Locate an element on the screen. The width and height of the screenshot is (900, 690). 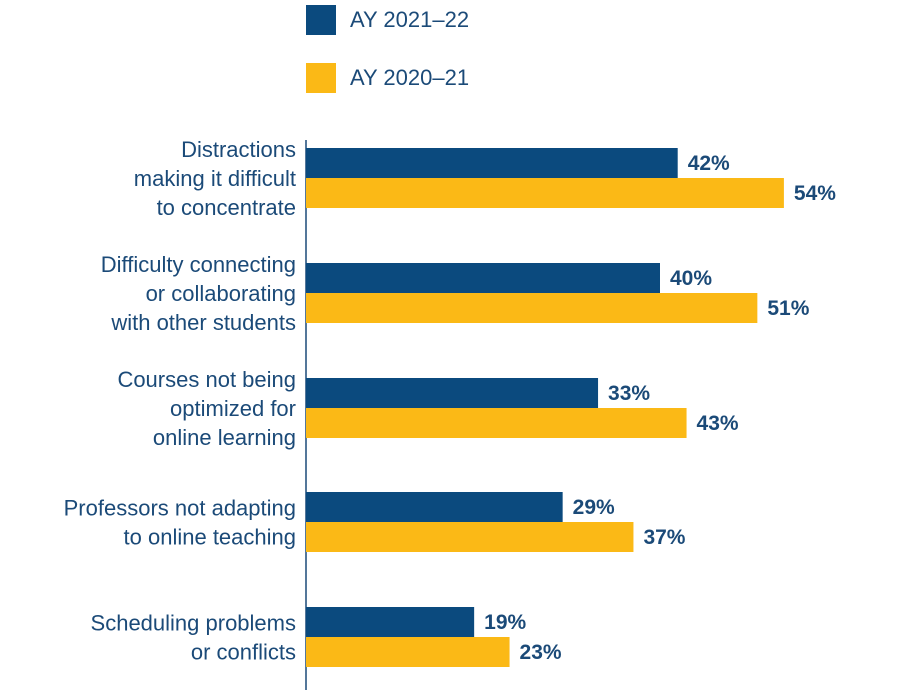
category-label-line: optimized for is located at coordinates (233, 408).